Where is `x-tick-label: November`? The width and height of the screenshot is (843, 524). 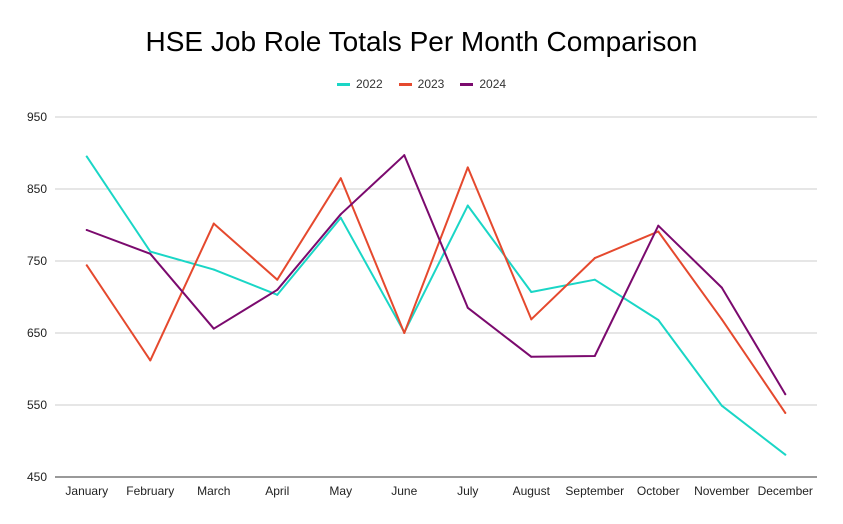
x-tick-label: November is located at coordinates (721, 491).